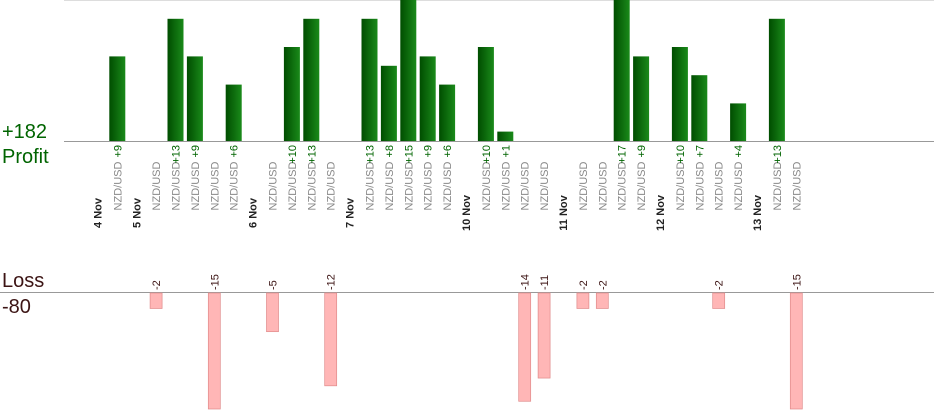 The height and width of the screenshot is (420, 934). Describe the element at coordinates (739, 151) in the screenshot. I see `profit-value-label: +4` at that location.